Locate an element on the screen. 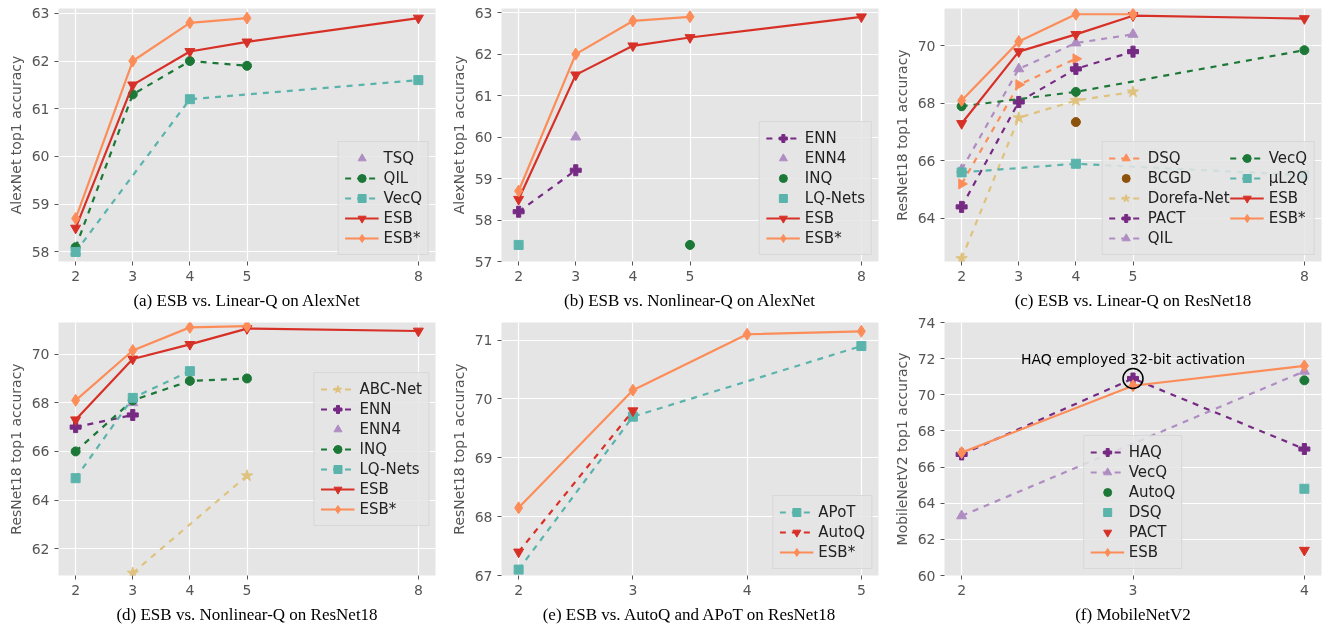  y-tick-label: 74 is located at coordinates (926, 322).